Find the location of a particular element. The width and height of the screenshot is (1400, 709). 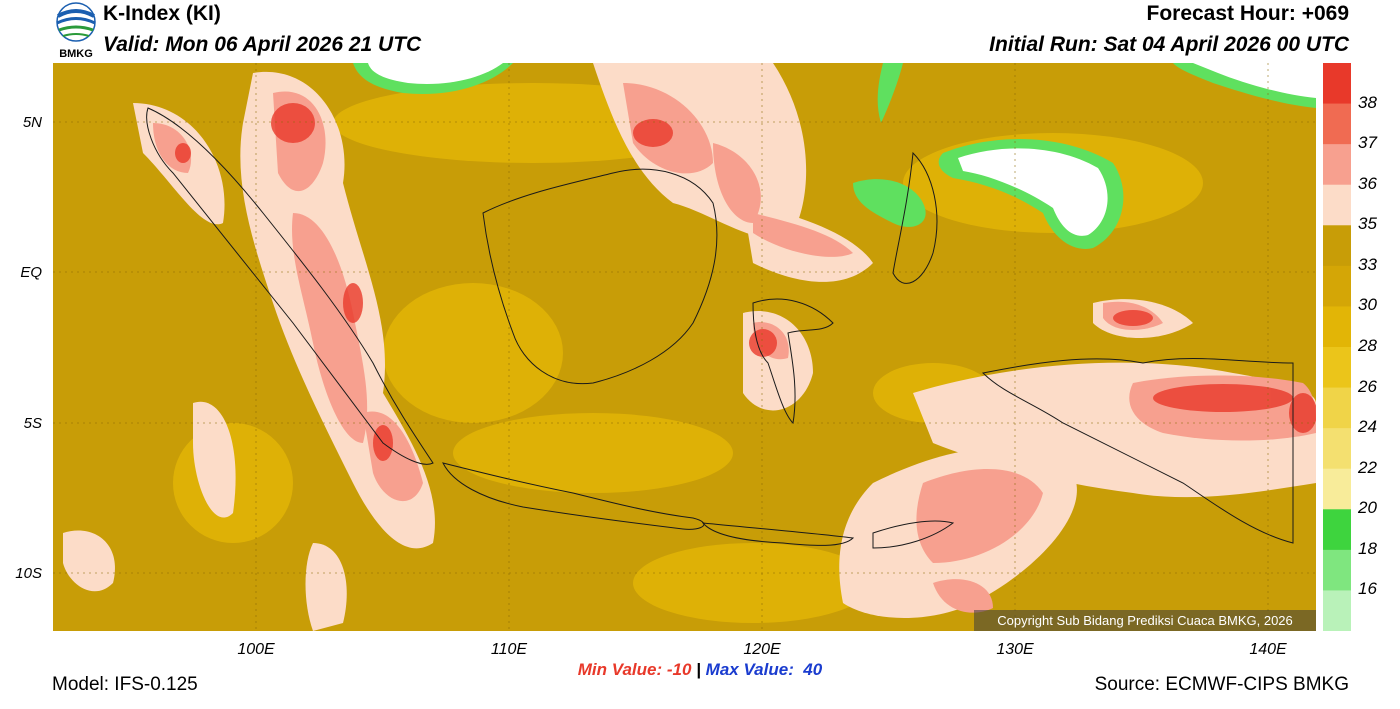

colorbar-label: 38 is located at coordinates (1367, 102).